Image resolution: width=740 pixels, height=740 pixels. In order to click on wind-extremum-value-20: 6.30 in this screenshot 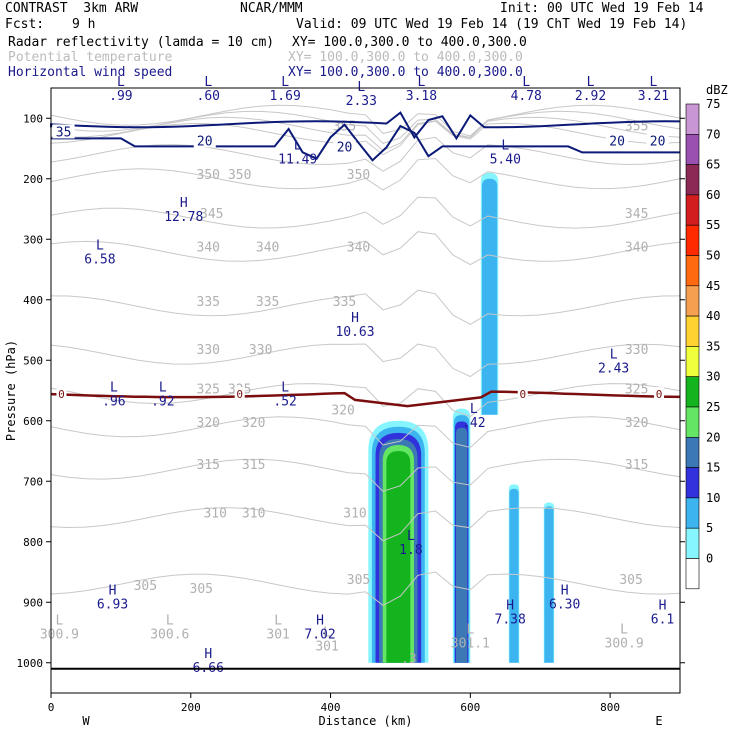, I will do `click(564, 604)`.